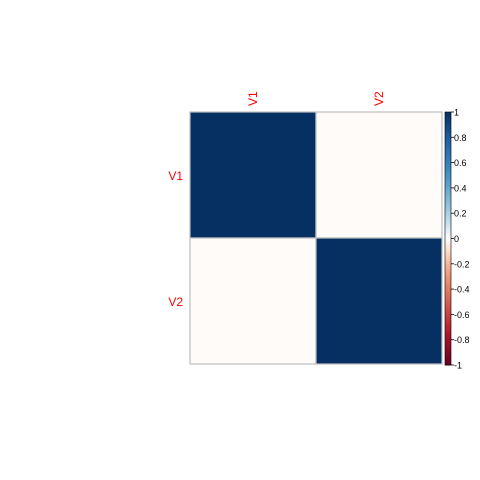 This screenshot has height=480, width=480. What do you see at coordinates (462, 264) in the screenshot?
I see `colorbar-tick-label: -0.2` at bounding box center [462, 264].